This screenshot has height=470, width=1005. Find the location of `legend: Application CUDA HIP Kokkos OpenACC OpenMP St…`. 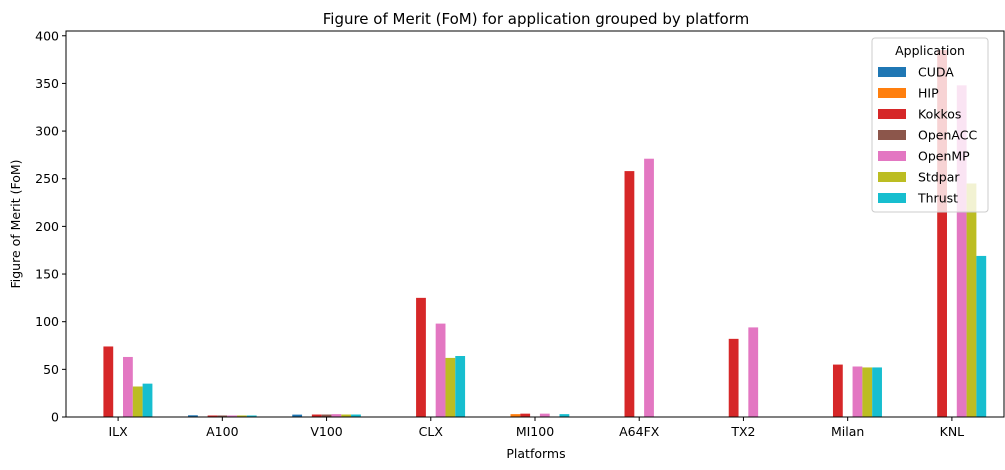

legend: Application CUDA HIP Kokkos OpenACC OpenMP St… is located at coordinates (930, 125).